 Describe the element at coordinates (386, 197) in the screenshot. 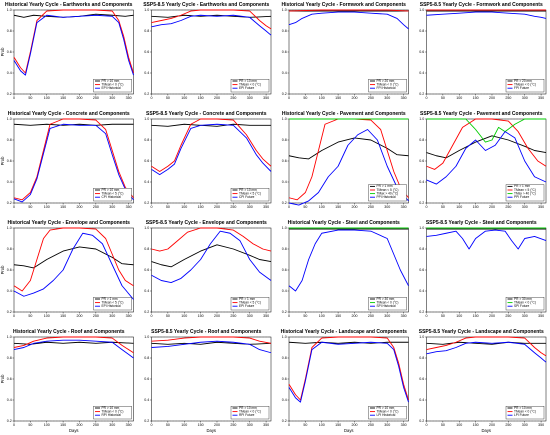

I see `legend-entry: PPI Historical` at that location.